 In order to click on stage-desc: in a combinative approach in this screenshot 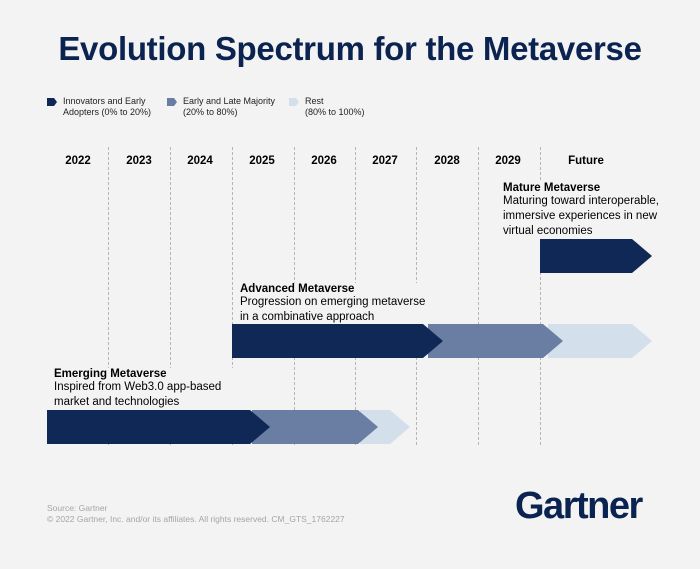, I will do `click(307, 317)`.